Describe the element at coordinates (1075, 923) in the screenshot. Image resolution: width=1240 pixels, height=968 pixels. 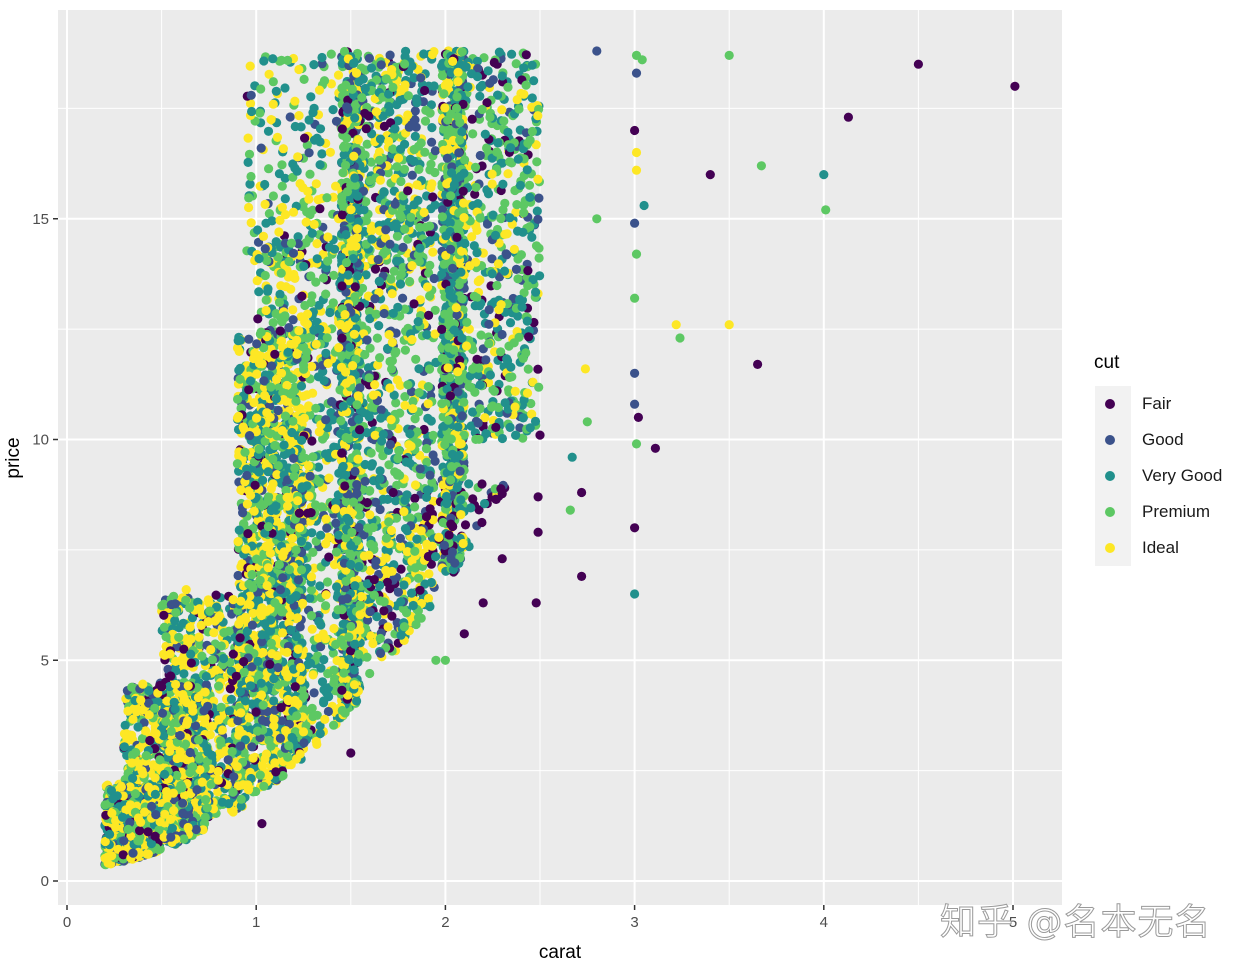
I see `watermark: 知乎 @名本无名` at that location.